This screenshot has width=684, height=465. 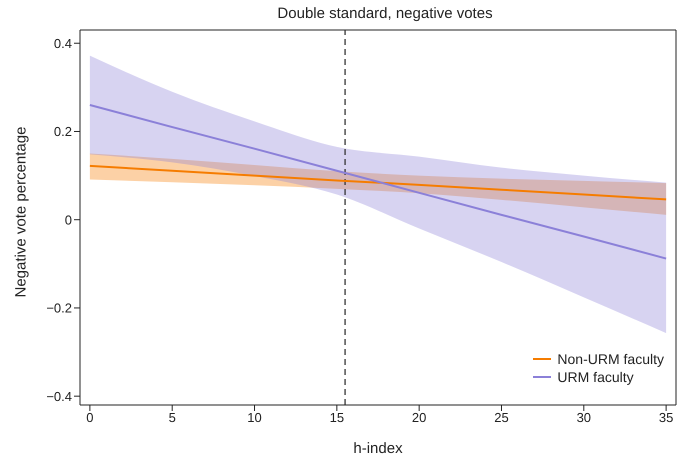 What do you see at coordinates (595, 377) in the screenshot?
I see `legend-label: URM faculty` at bounding box center [595, 377].